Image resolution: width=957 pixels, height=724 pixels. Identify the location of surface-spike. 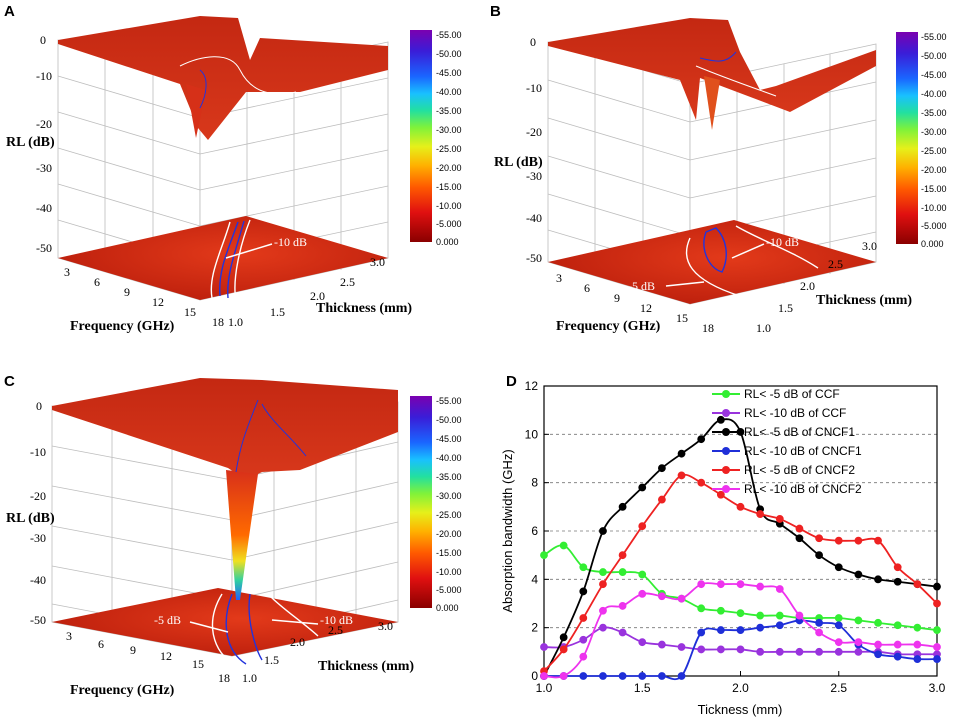
(712, 103).